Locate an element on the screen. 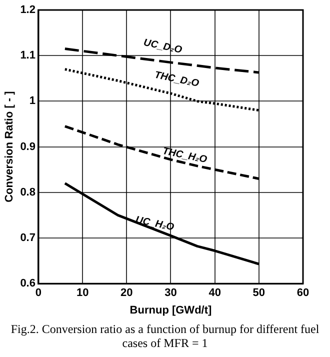 The image size is (330, 357). y-tick-label: 0.8 is located at coordinates (28, 192).